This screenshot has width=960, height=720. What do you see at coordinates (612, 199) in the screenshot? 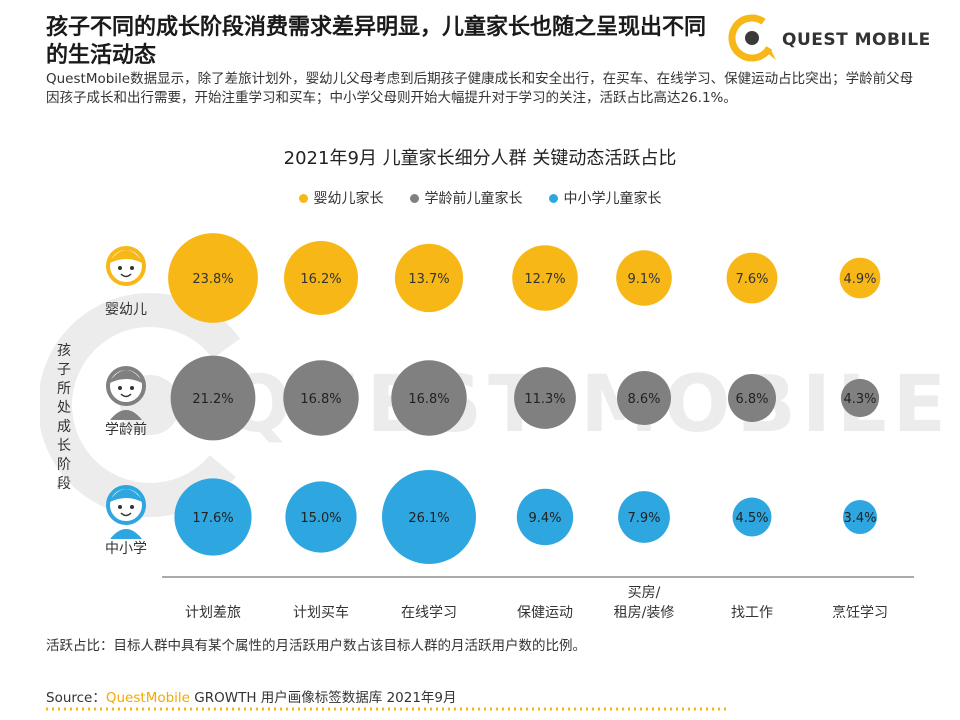
I see `legend-label: 中小学儿童家长` at bounding box center [612, 199].